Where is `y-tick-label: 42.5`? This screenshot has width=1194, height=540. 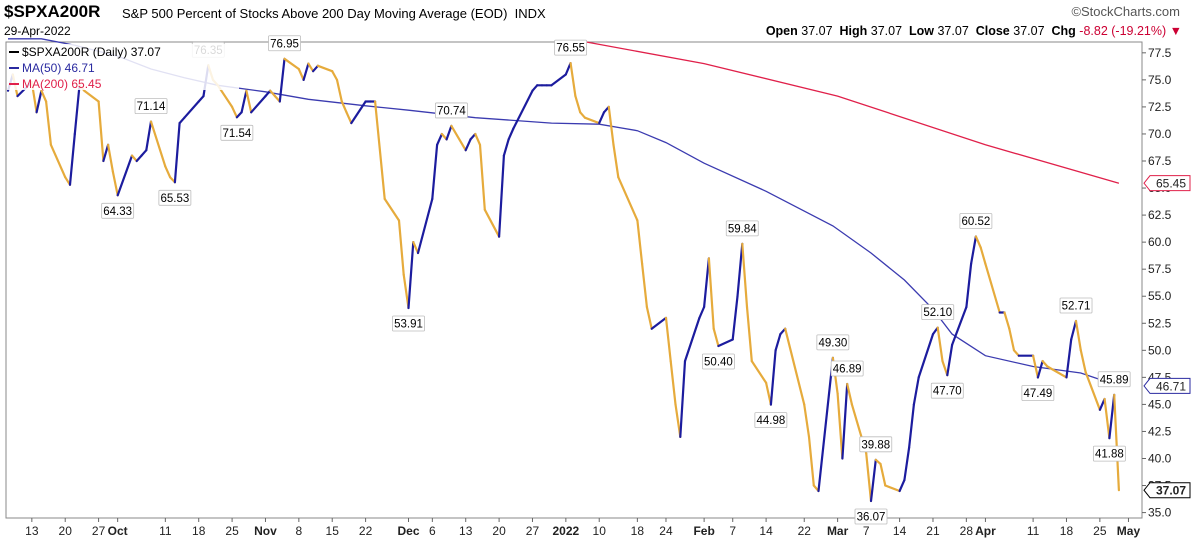
y-tick-label: 42.5 is located at coordinates (1160, 431).